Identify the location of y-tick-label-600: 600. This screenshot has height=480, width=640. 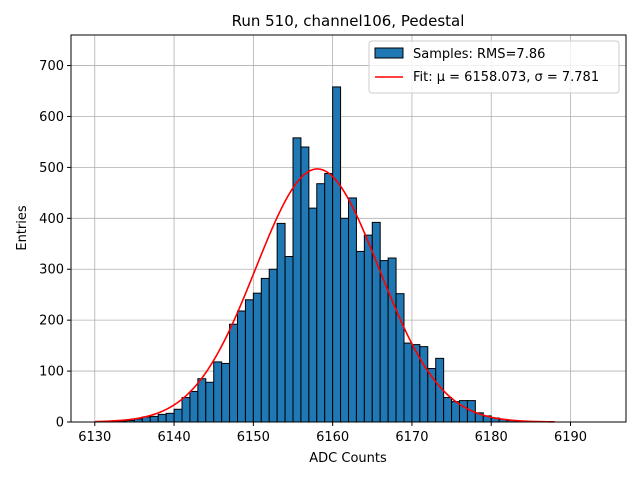
(51, 117).